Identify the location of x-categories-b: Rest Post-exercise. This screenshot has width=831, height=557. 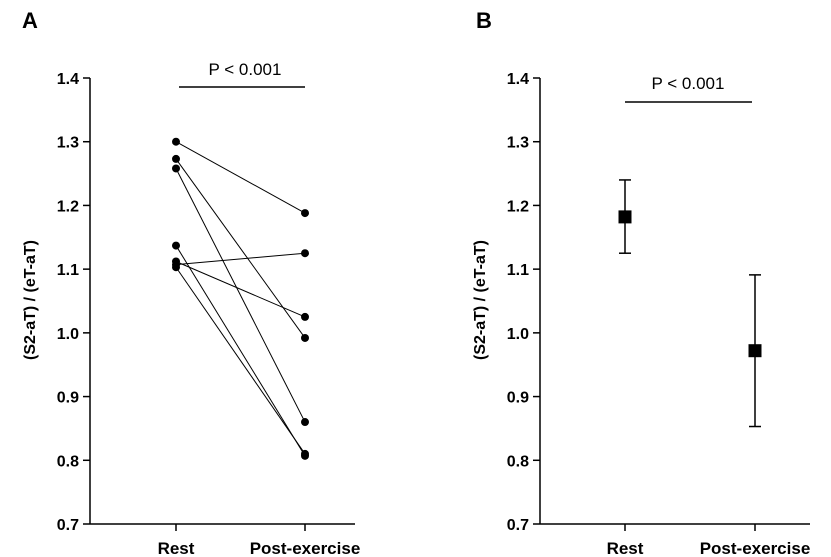
(709, 540).